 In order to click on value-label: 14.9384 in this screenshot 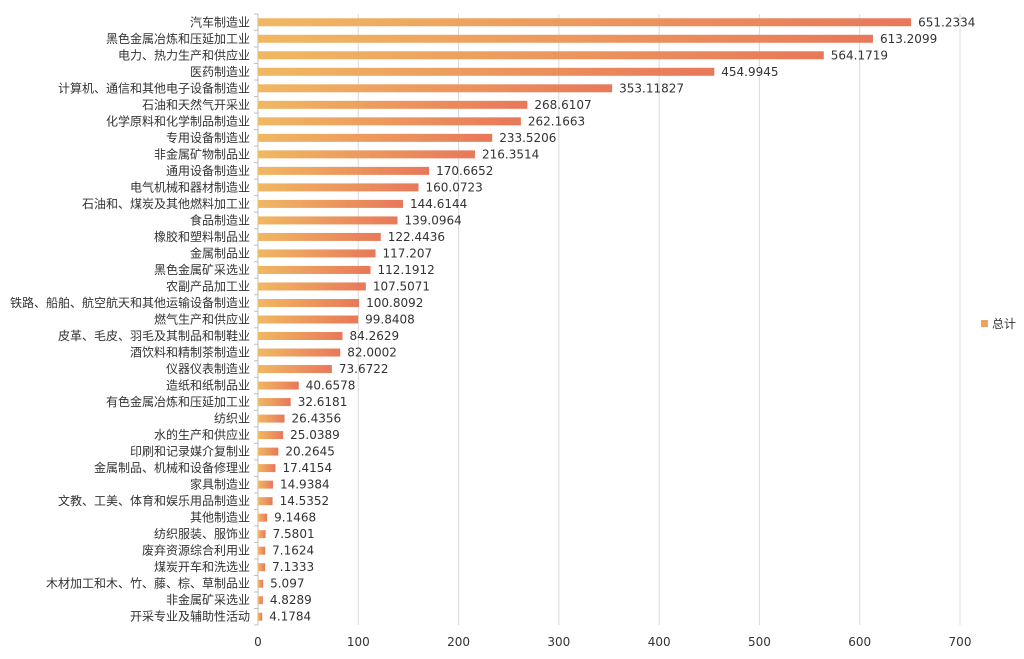, I will do `click(305, 485)`.